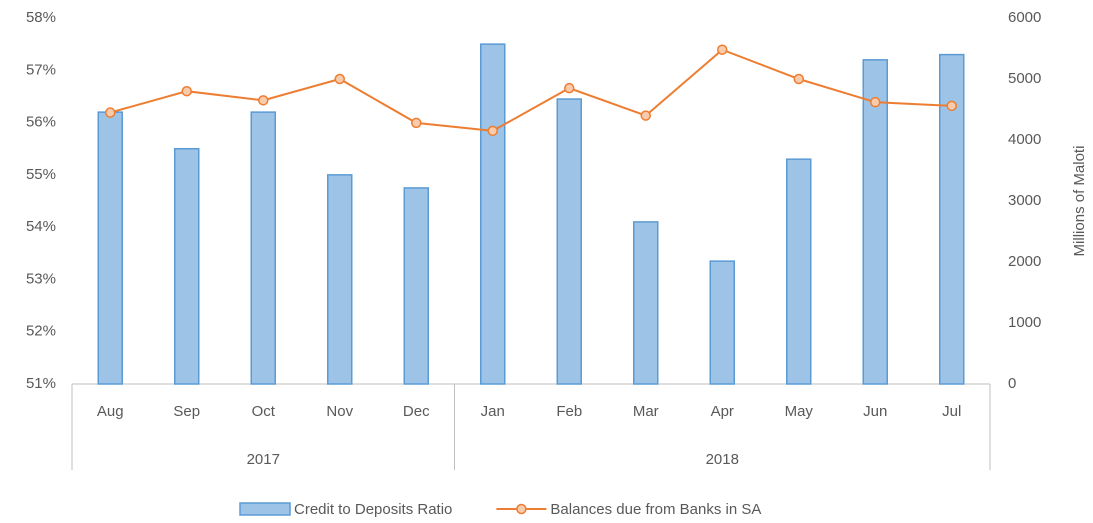 The width and height of the screenshot is (1093, 523). I want to click on legend-label: Credit to Deposits Ratio, so click(373, 509).